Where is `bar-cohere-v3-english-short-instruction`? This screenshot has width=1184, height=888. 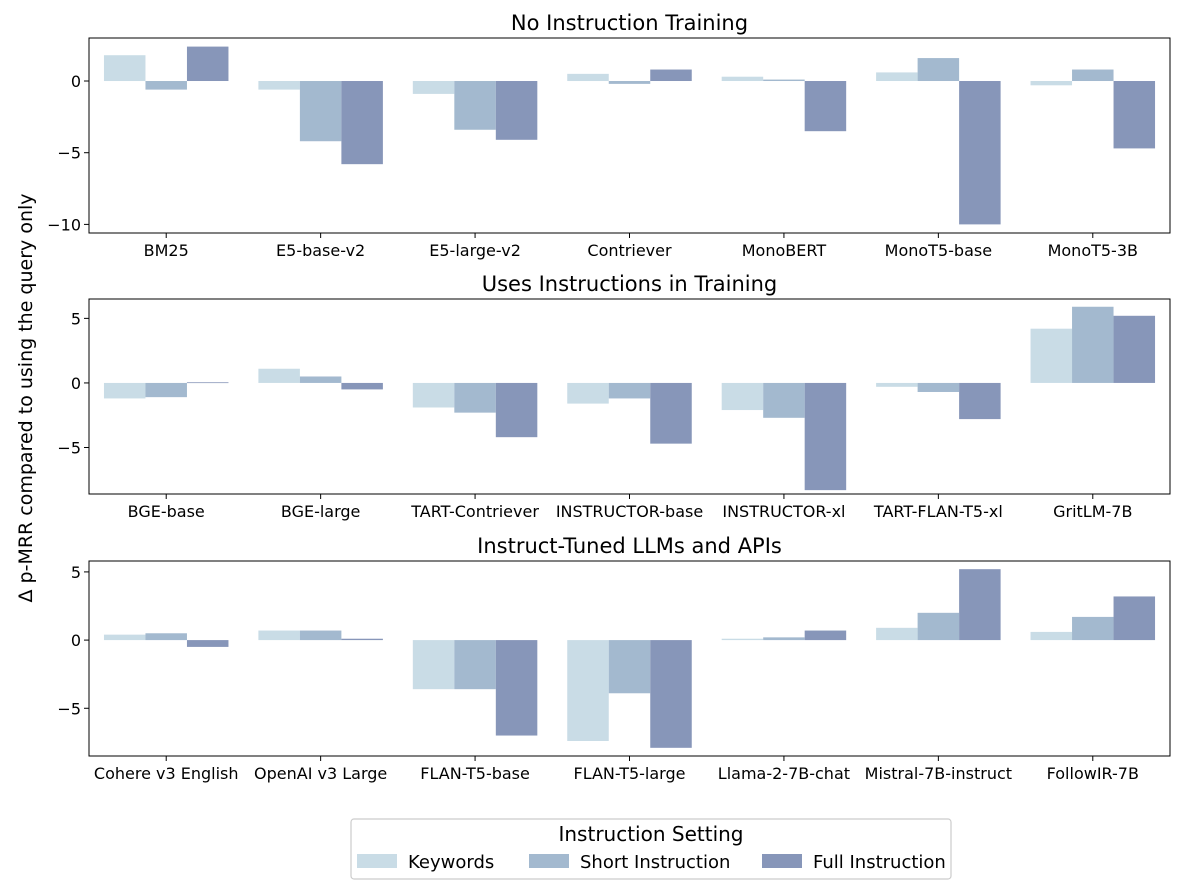 bar-cohere-v3-english-short-instruction is located at coordinates (166, 637).